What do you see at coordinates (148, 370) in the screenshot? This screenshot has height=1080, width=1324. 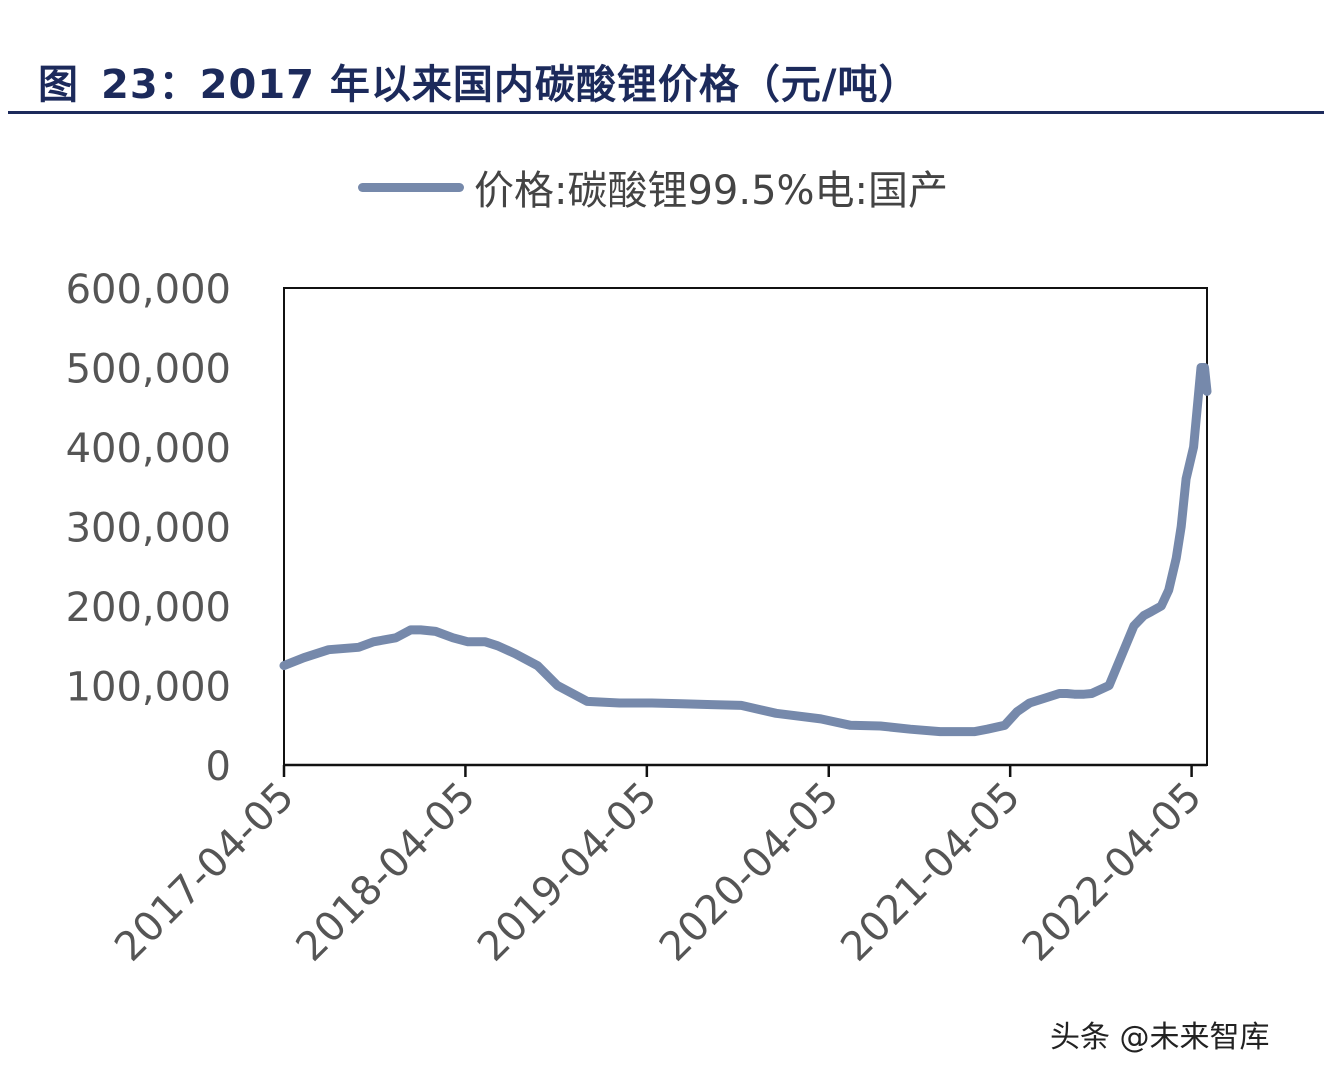 I see `y-tick-label: 500,000` at bounding box center [148, 370].